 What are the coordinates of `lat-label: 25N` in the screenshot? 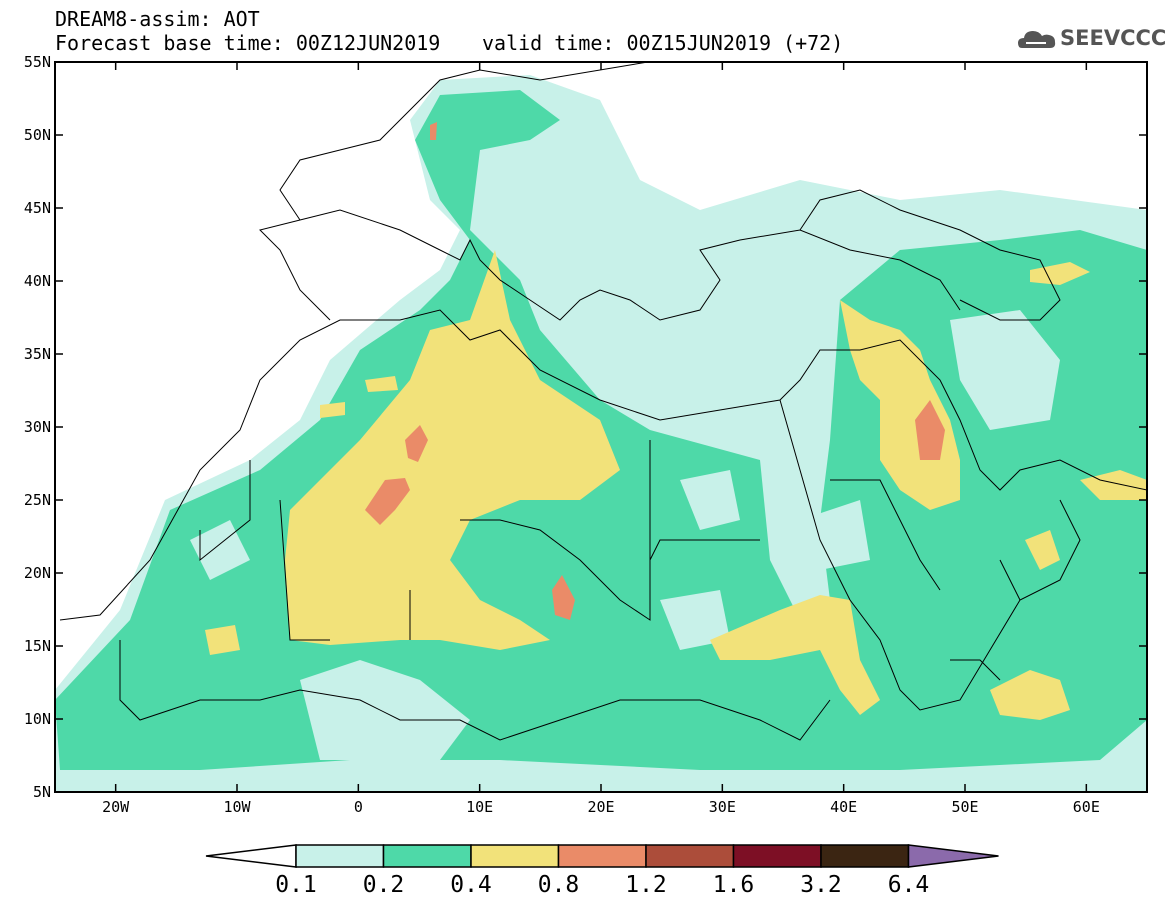 It's located at (37, 500).